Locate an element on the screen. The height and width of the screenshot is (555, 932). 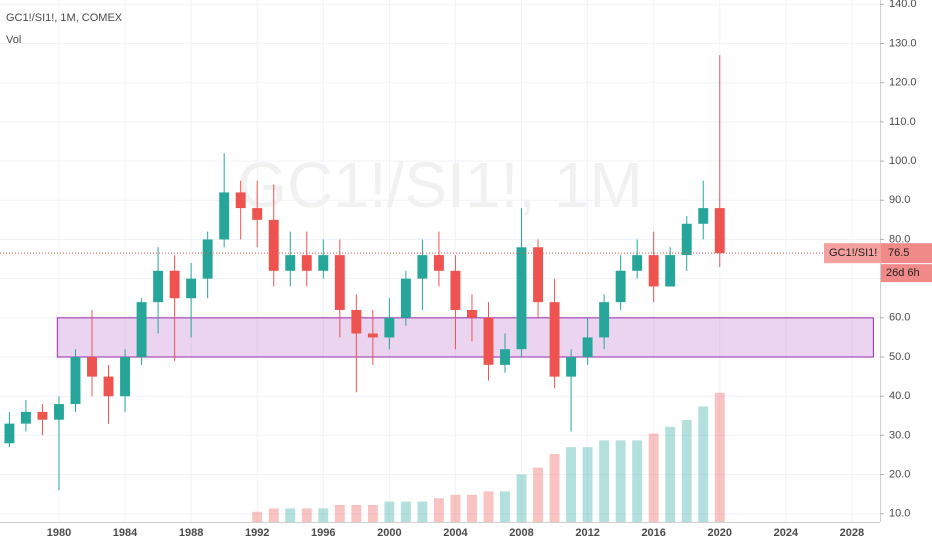
y-tick-label: 110.0 is located at coordinates (902, 122).